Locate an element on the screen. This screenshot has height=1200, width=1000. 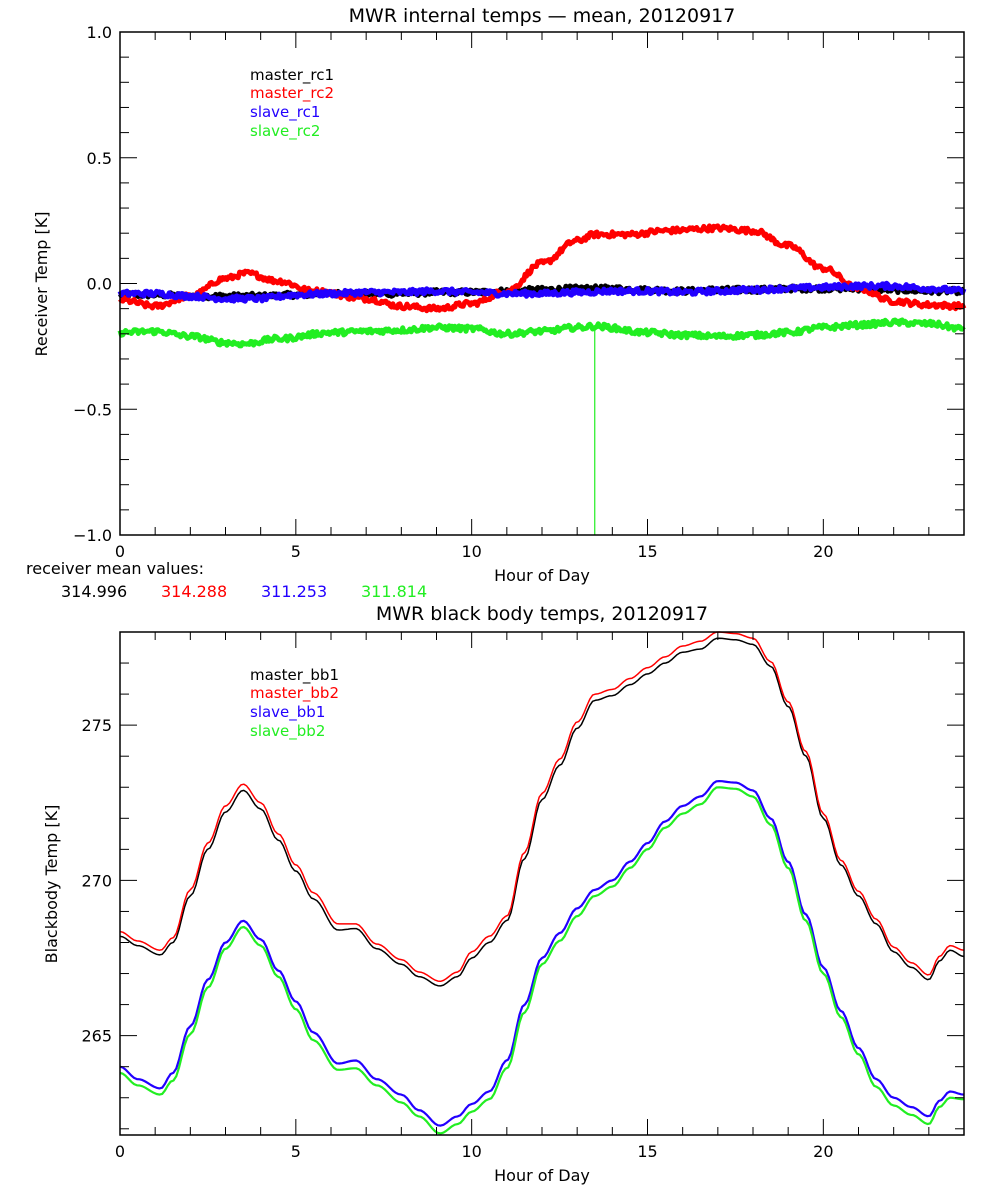
mean-value: 314.288 is located at coordinates (194, 591).